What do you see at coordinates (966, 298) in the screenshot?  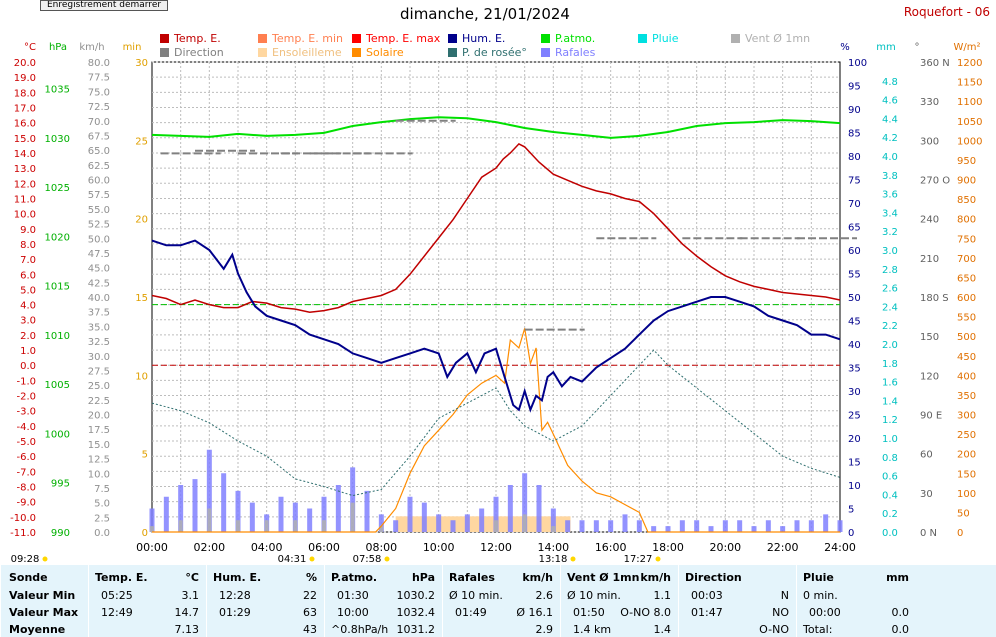 I see `solar-tick-label: 600` at bounding box center [966, 298].